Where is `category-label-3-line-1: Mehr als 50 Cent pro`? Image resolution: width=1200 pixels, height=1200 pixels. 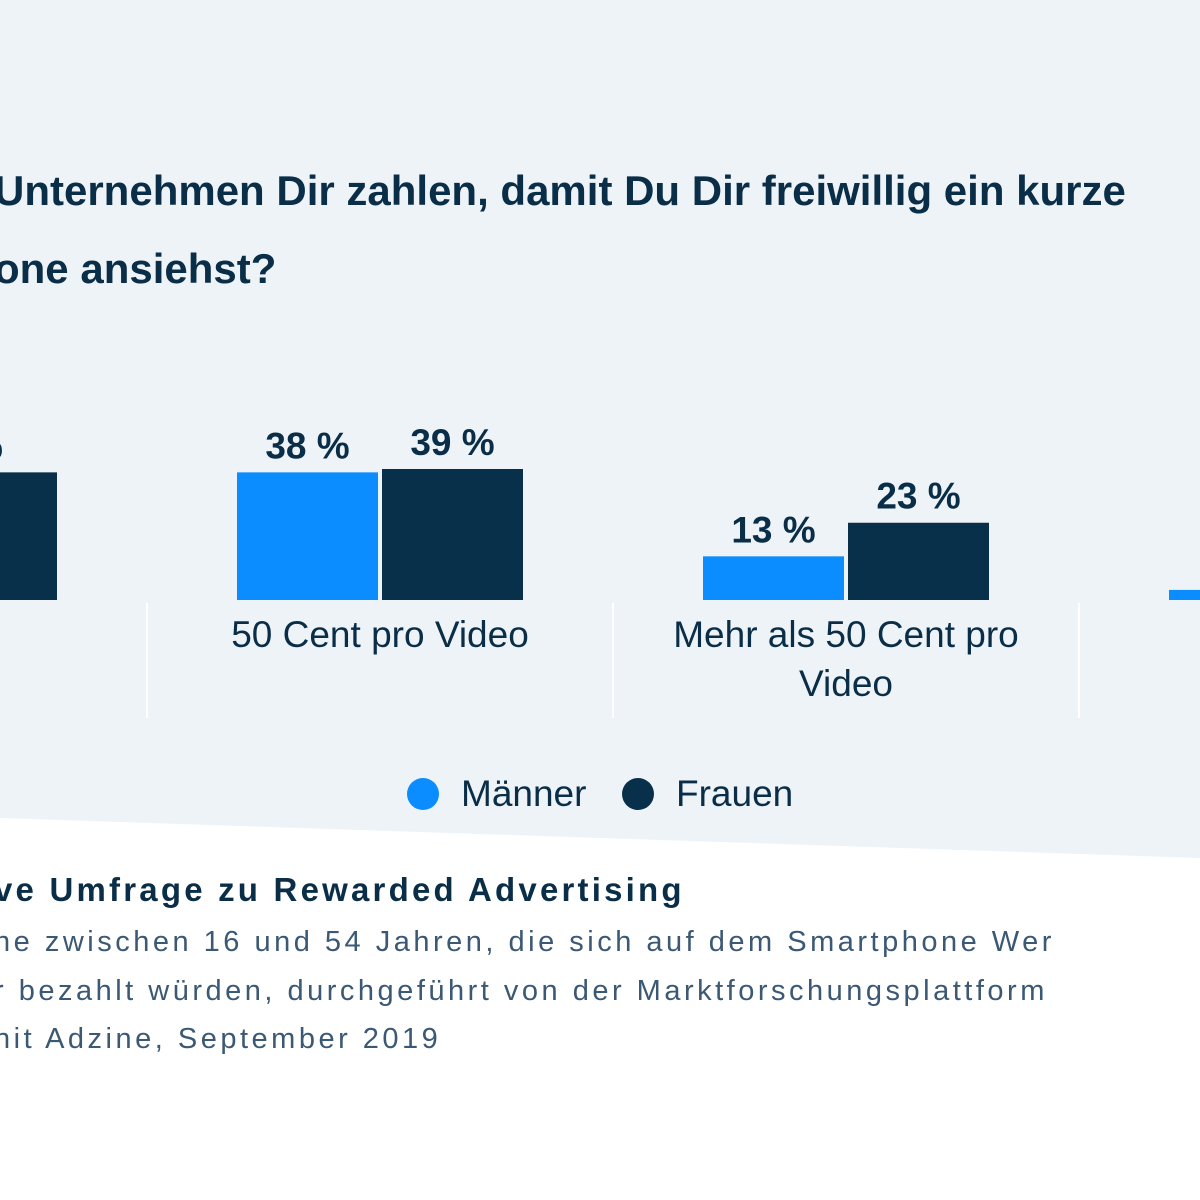
category-label-3-line-1: Mehr als 50 Cent pro is located at coordinates (846, 634).